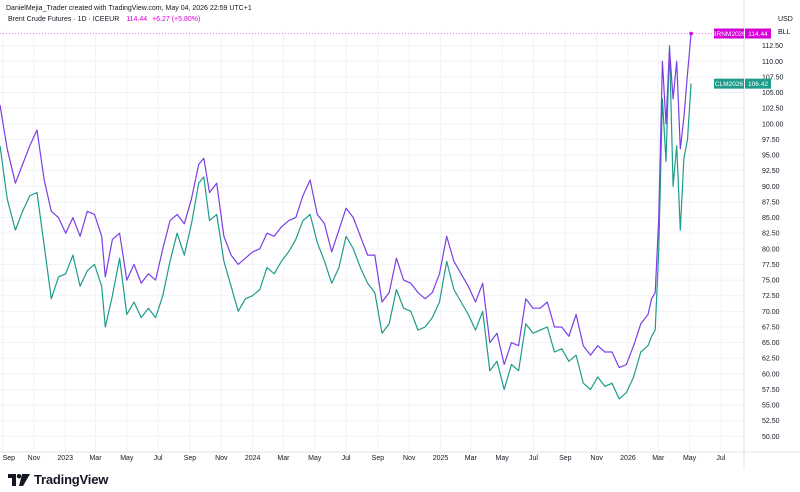  I want to click on tradingview-brand: TradingView, so click(58, 479).